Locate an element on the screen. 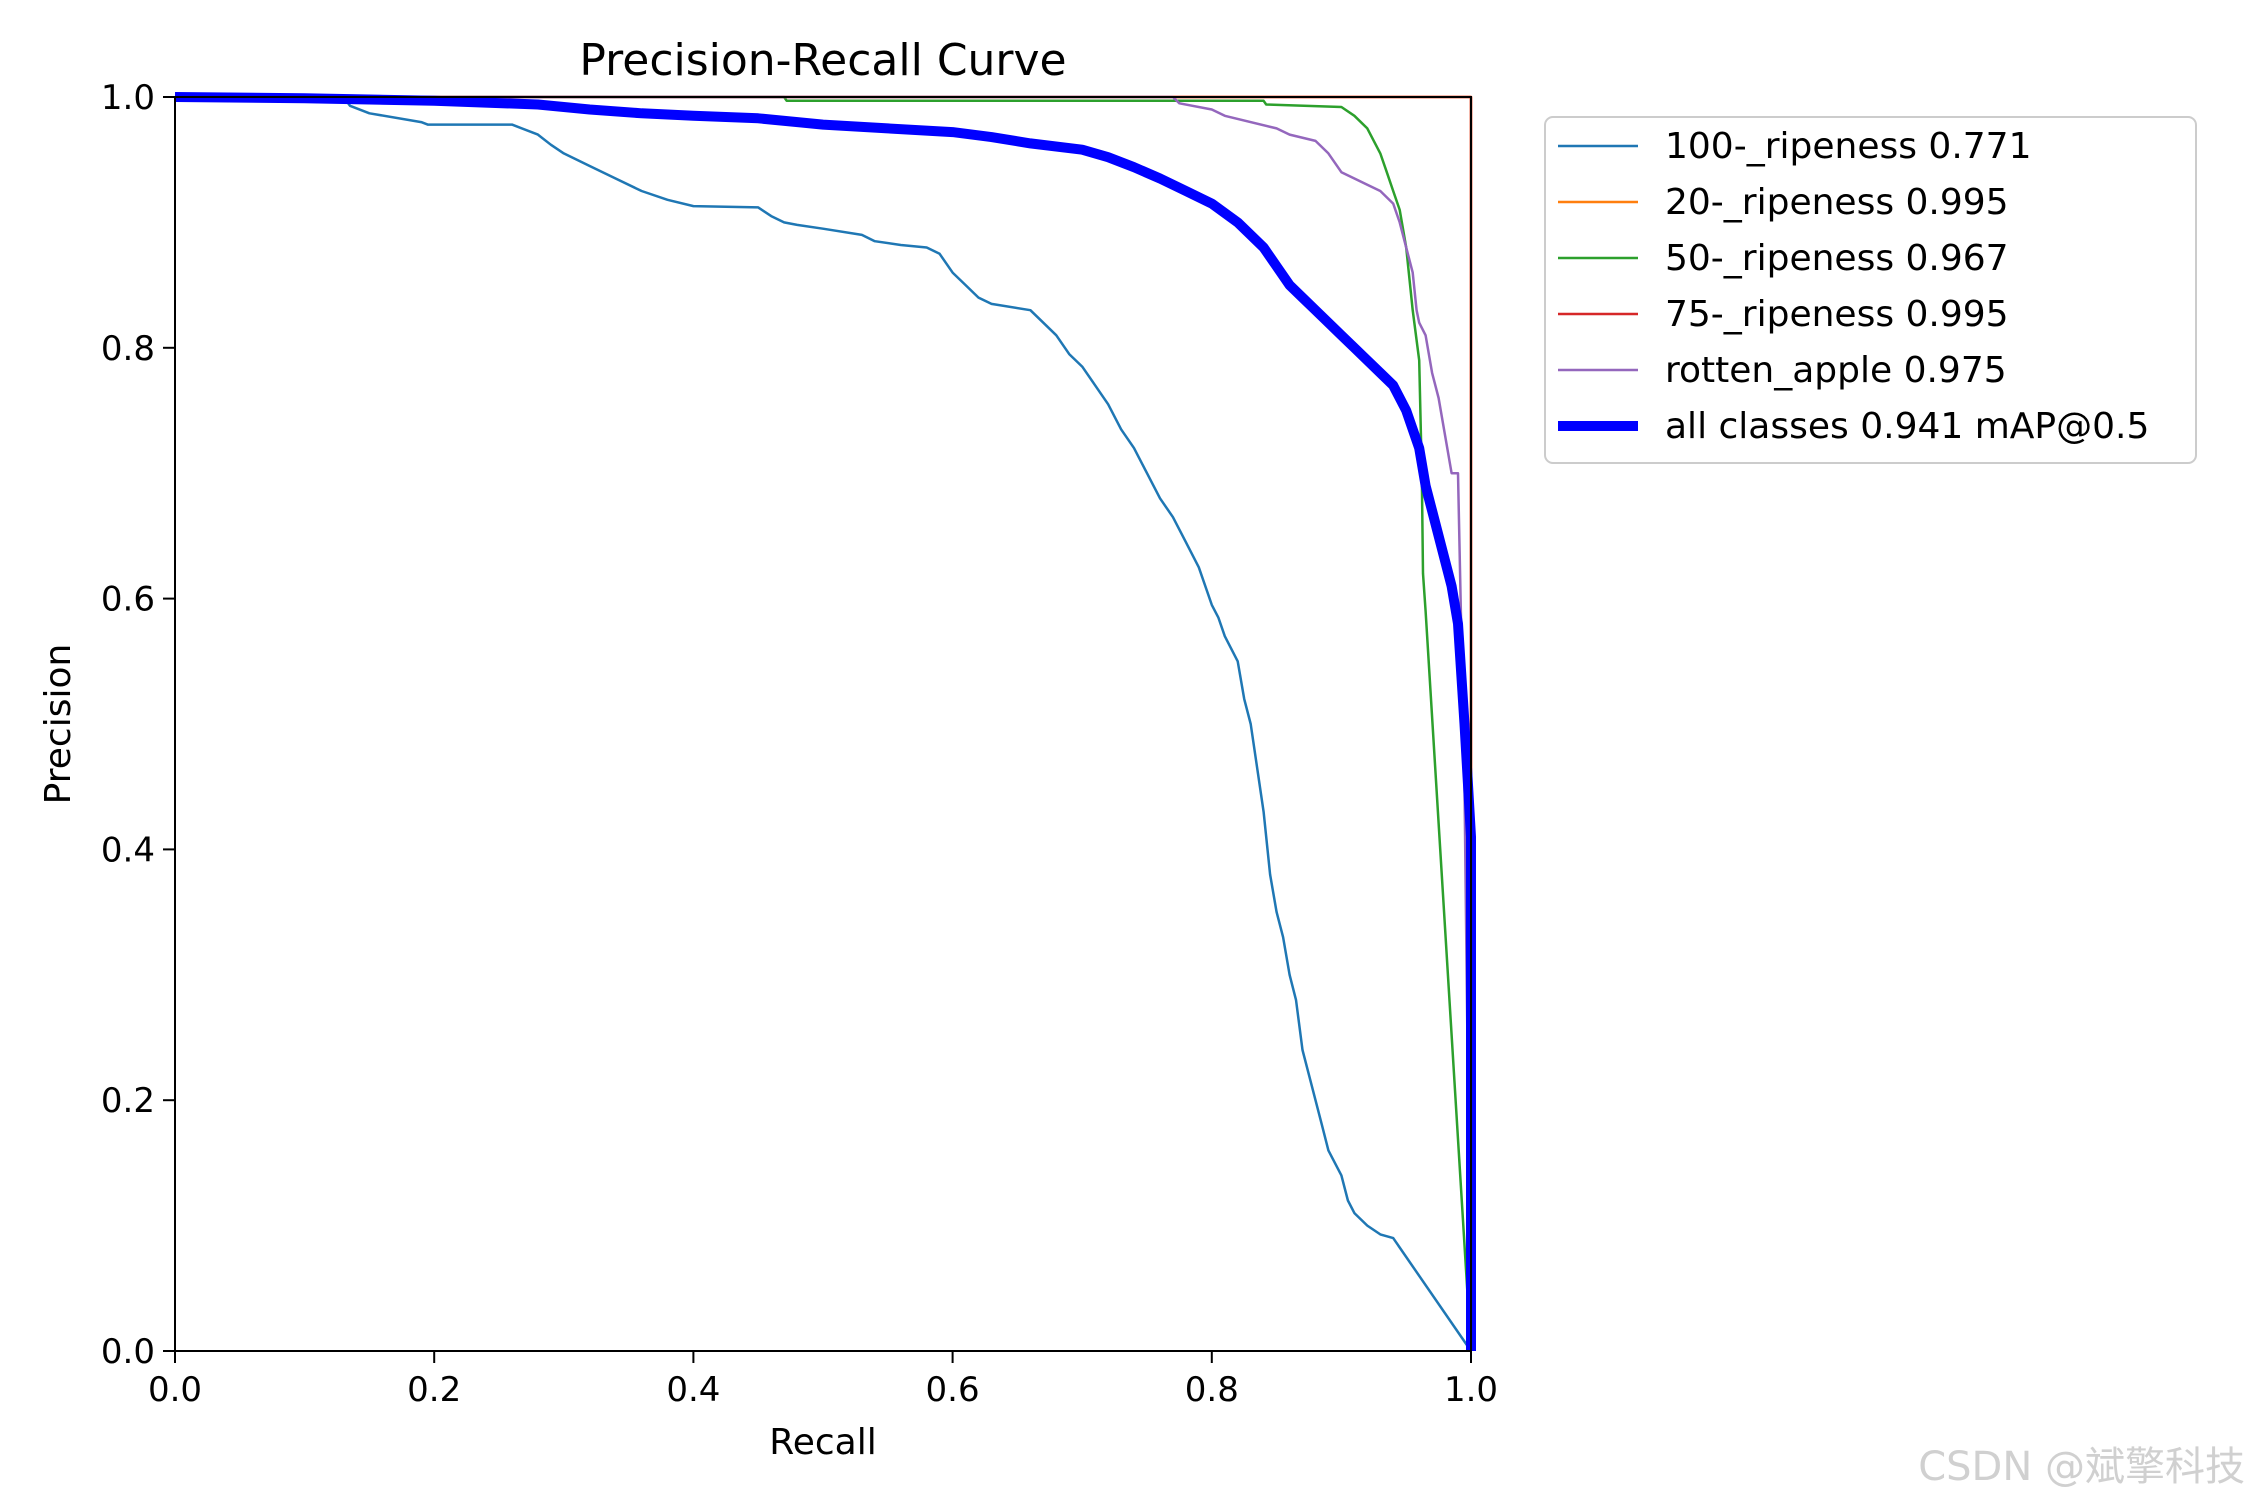 Image resolution: width=2250 pixels, height=1500 pixels. legend-label: rotten_apple 0.975 is located at coordinates (1836, 370).